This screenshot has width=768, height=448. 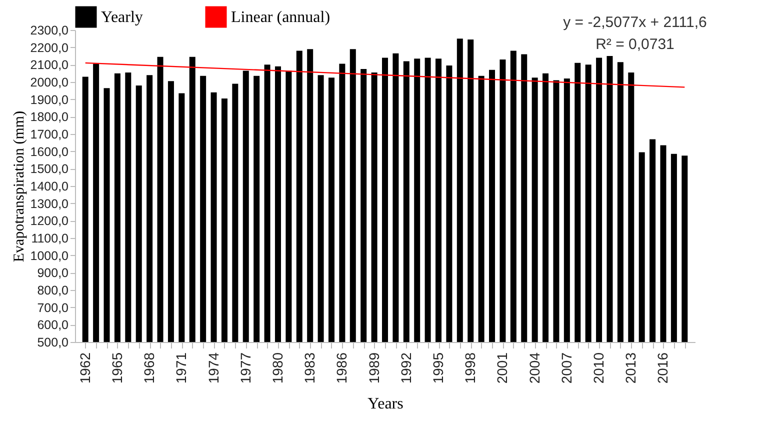 What do you see at coordinates (49, 169) in the screenshot?
I see `y-tick-label: 1500,0` at bounding box center [49, 169].